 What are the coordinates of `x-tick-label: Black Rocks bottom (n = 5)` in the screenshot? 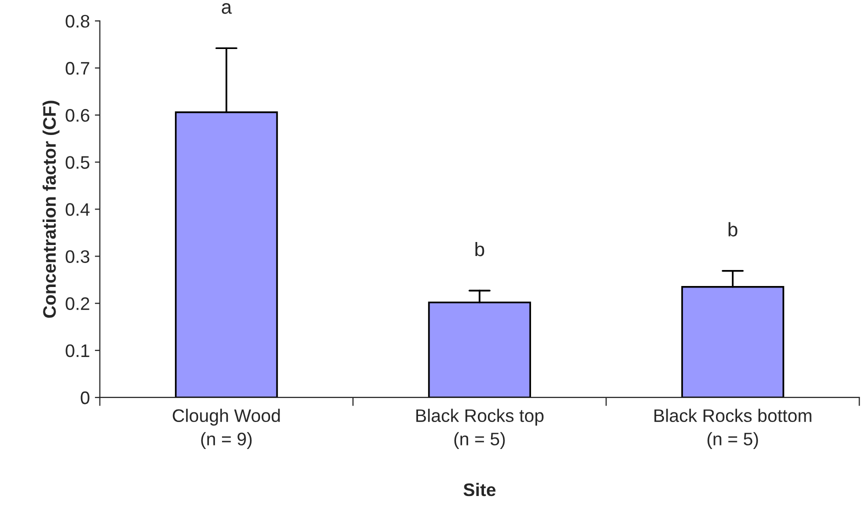 It's located at (733, 428).